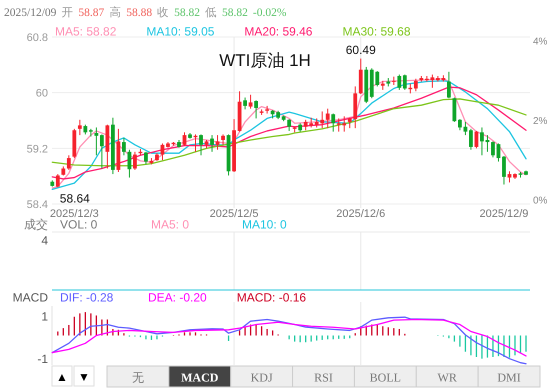  I want to click on text: VOL: 0, so click(79, 224).